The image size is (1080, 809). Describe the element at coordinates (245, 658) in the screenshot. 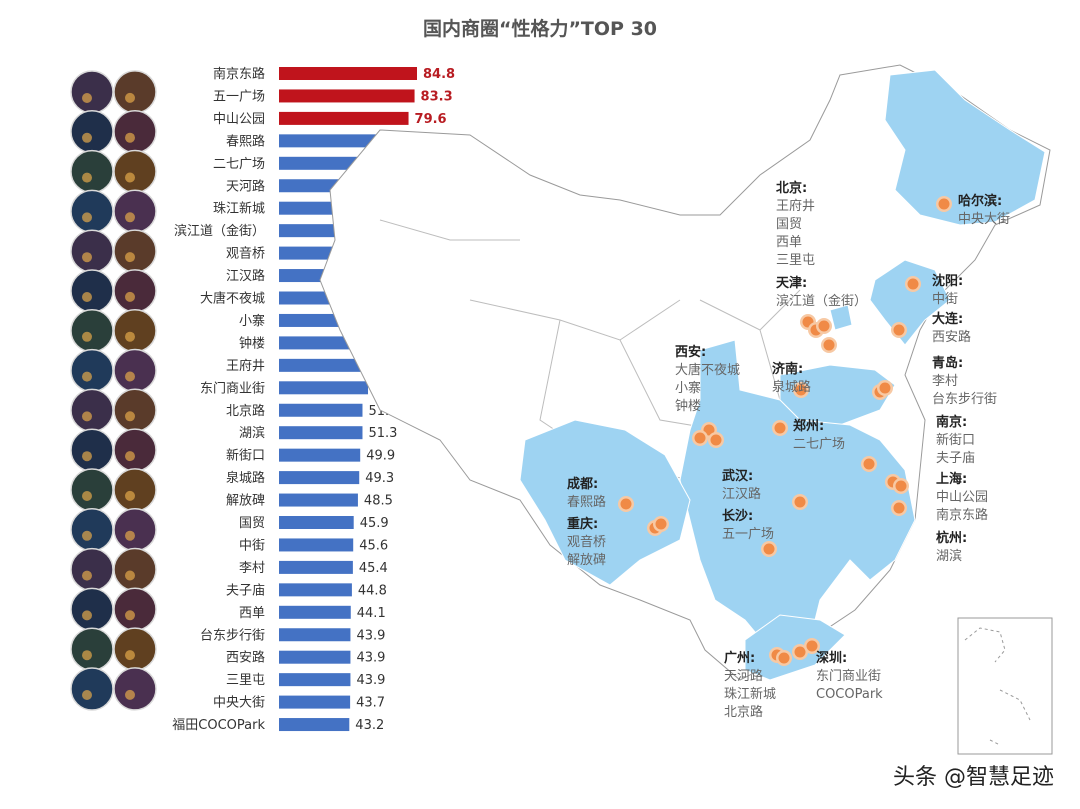

I see `category-label: 西安路` at that location.